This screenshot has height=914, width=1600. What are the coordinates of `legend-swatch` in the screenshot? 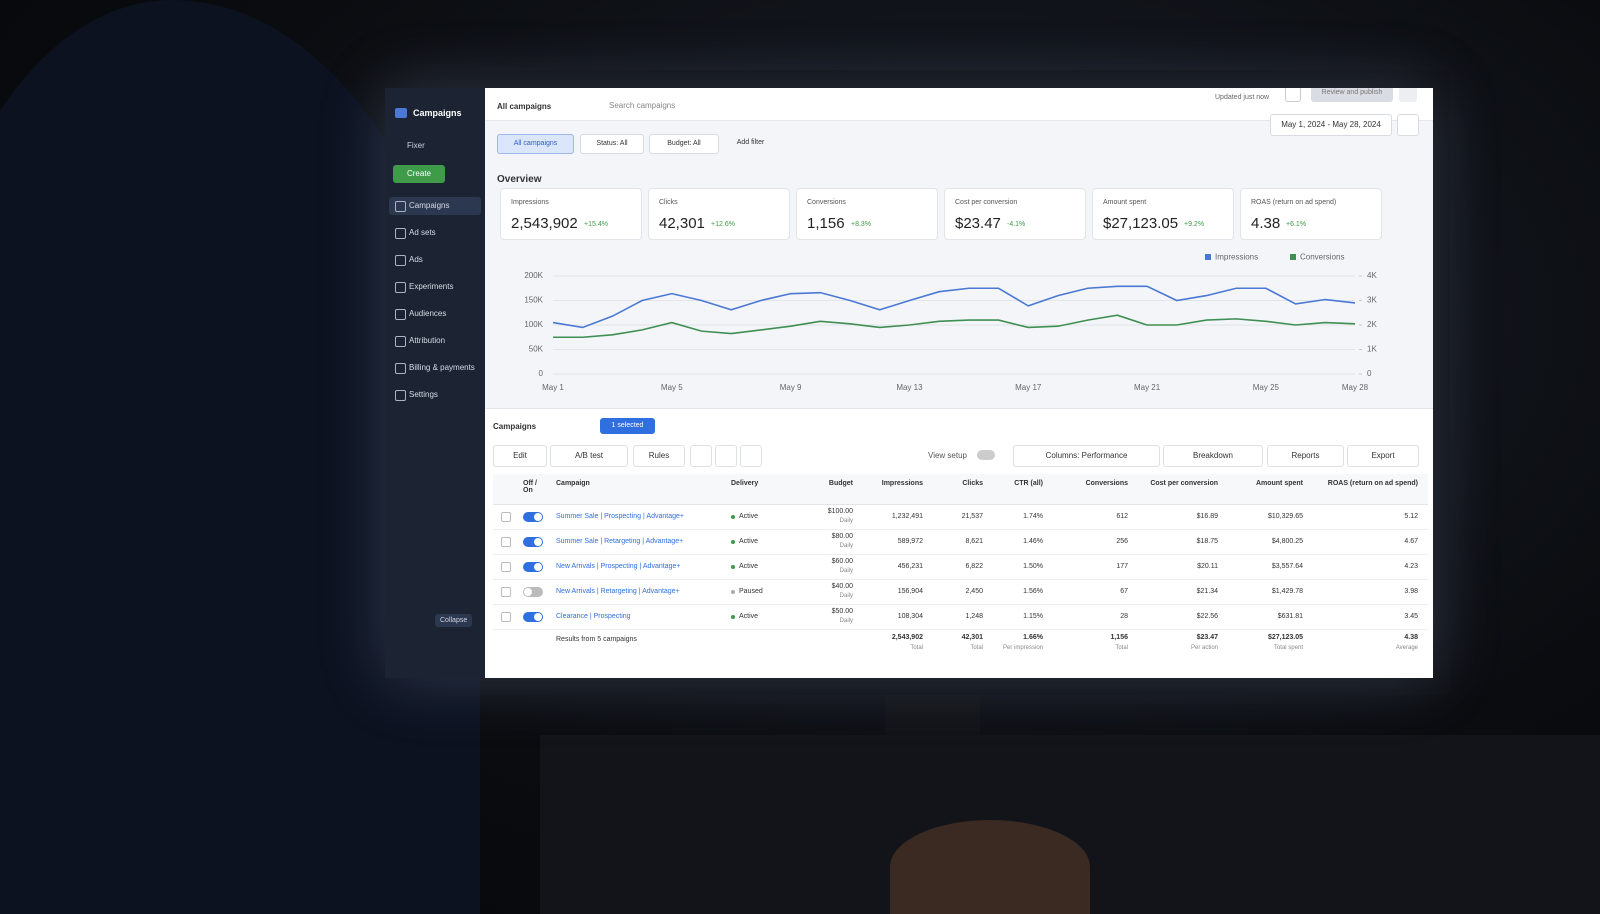 It's located at (1208, 257).